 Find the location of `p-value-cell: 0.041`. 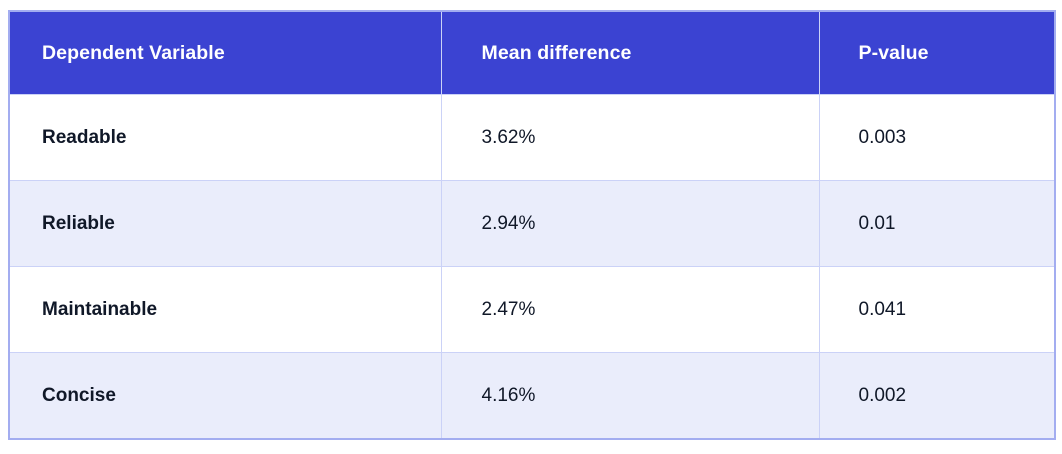

p-value-cell: 0.041 is located at coordinates (937, 309).